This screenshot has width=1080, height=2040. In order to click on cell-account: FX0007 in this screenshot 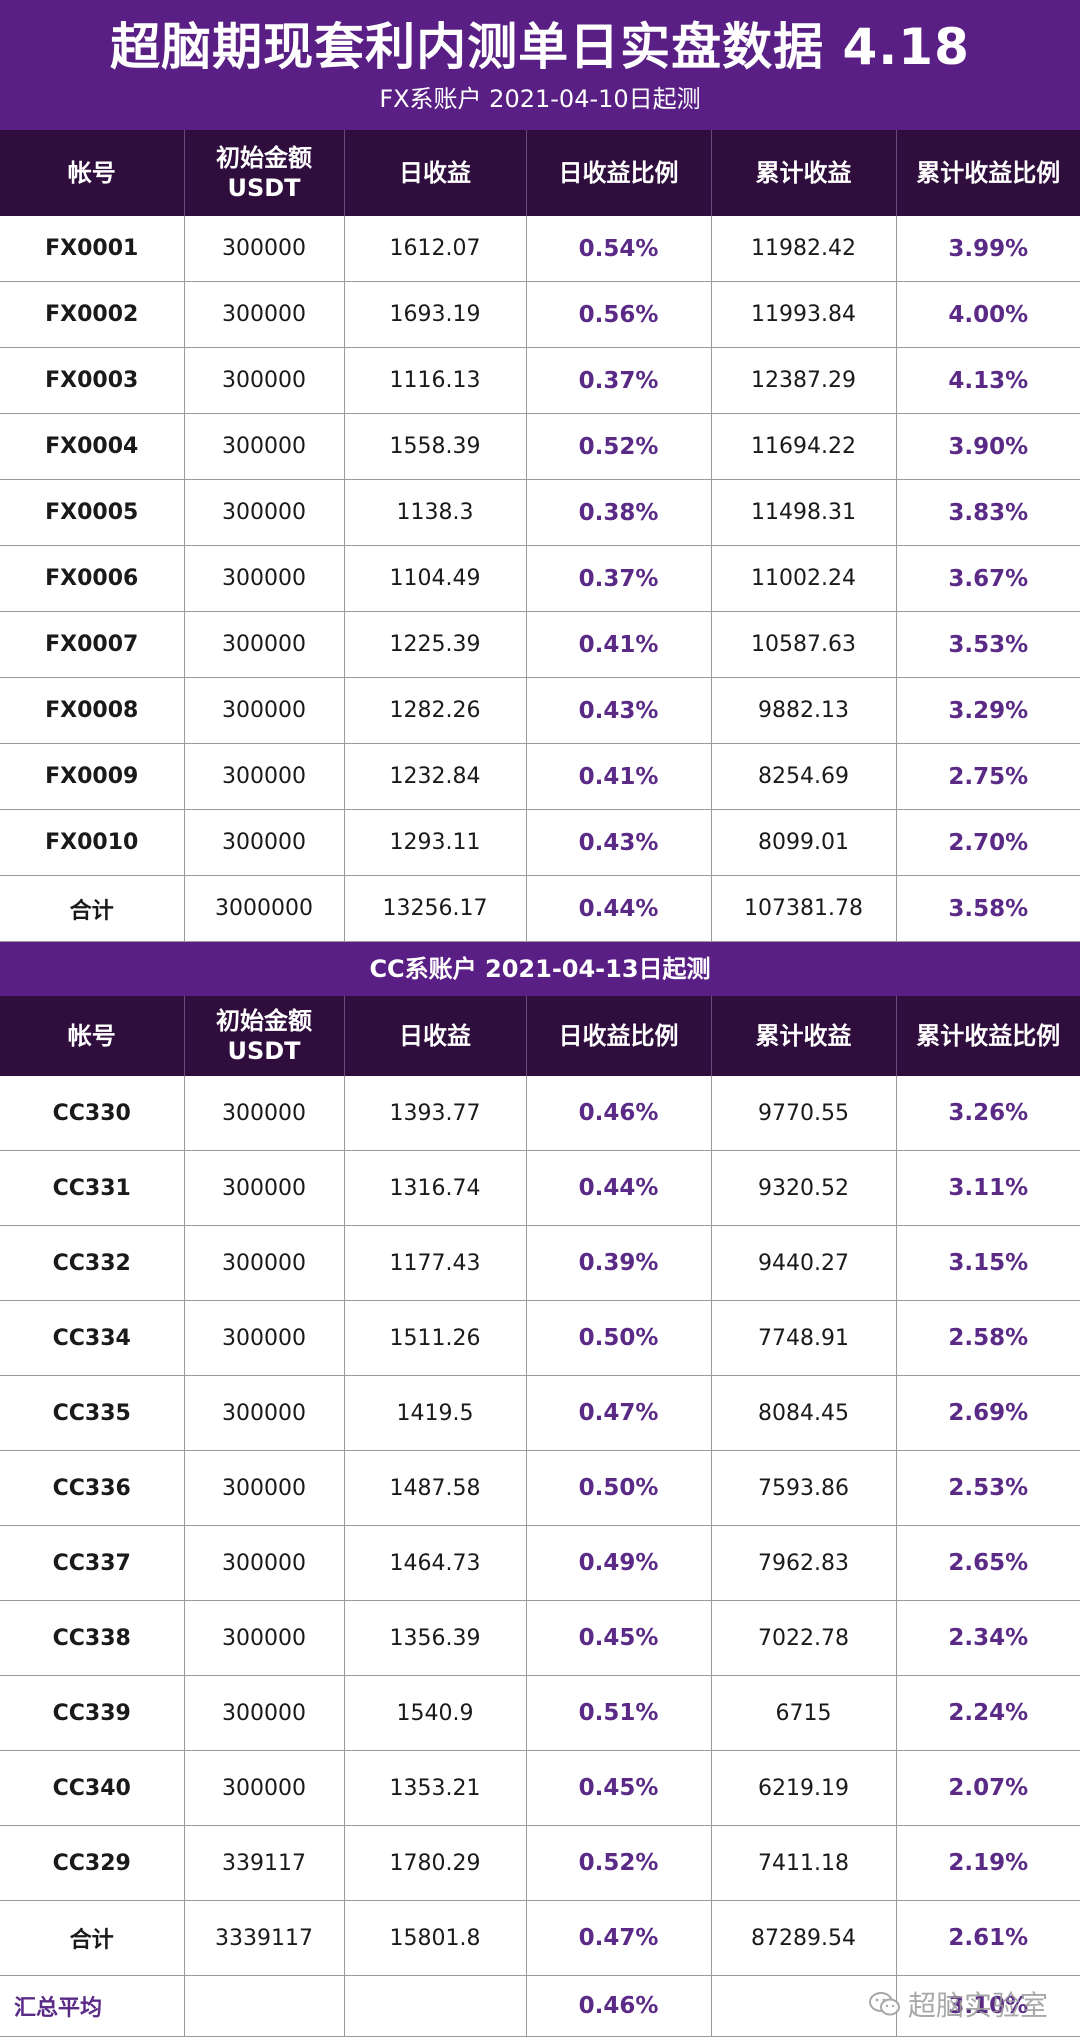, I will do `click(92, 644)`.